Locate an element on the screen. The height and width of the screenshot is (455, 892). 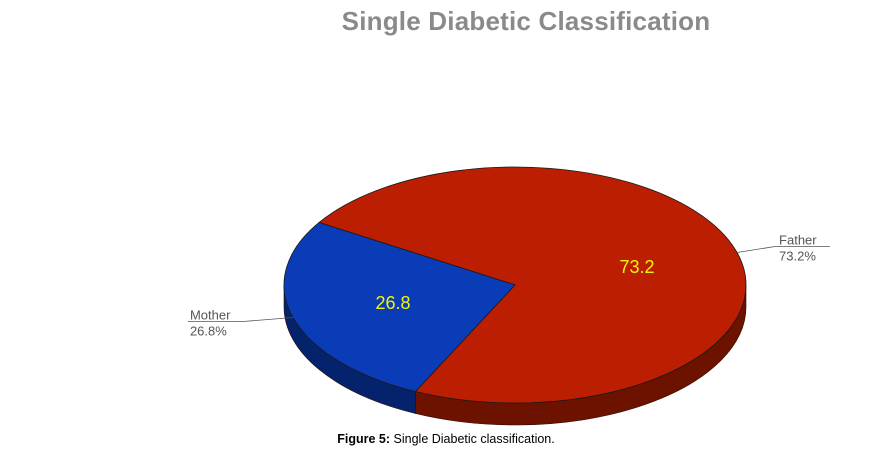
slice-value-label-father: 73.2 is located at coordinates (636, 267).